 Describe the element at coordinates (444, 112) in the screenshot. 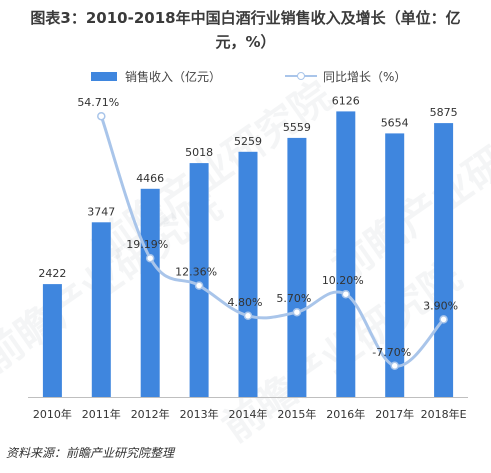

I see `bar-value-label: 5875` at that location.